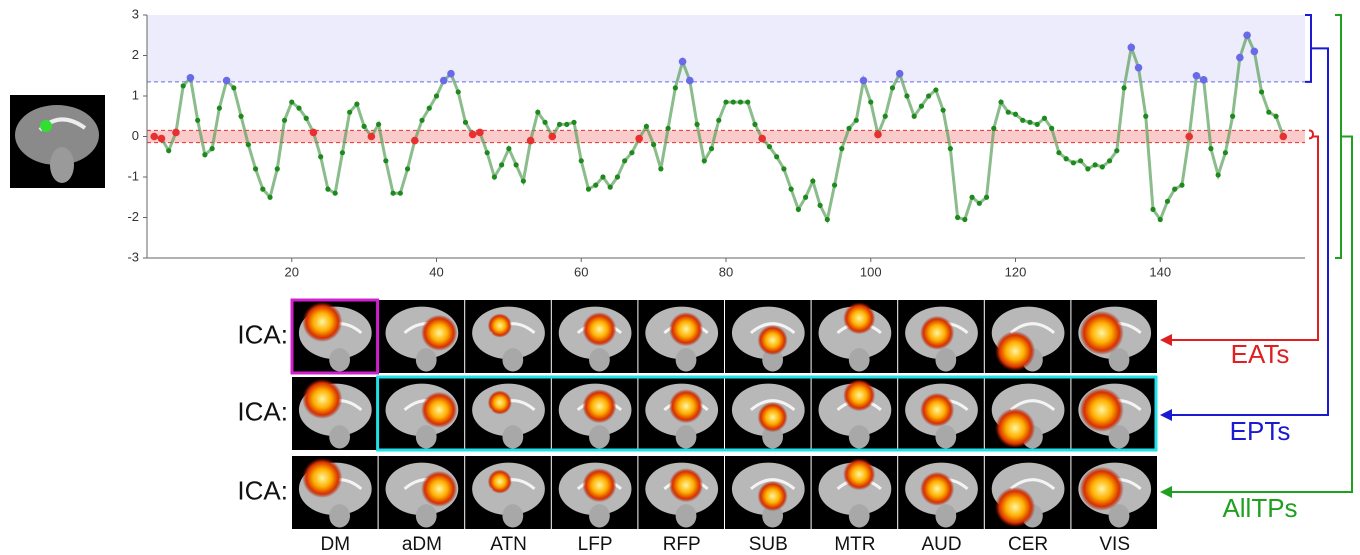 The image size is (1360, 555). I want to click on upper-region, so click(726, 48).